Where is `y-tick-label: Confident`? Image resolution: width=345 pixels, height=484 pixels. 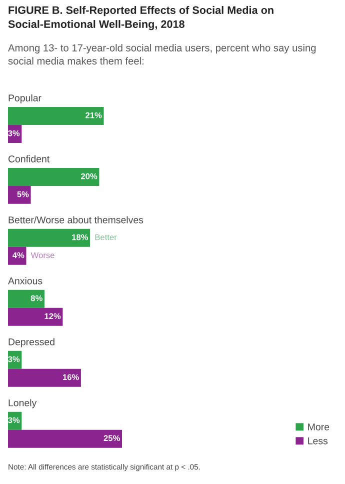 y-tick-label: Confident is located at coordinates (29, 158).